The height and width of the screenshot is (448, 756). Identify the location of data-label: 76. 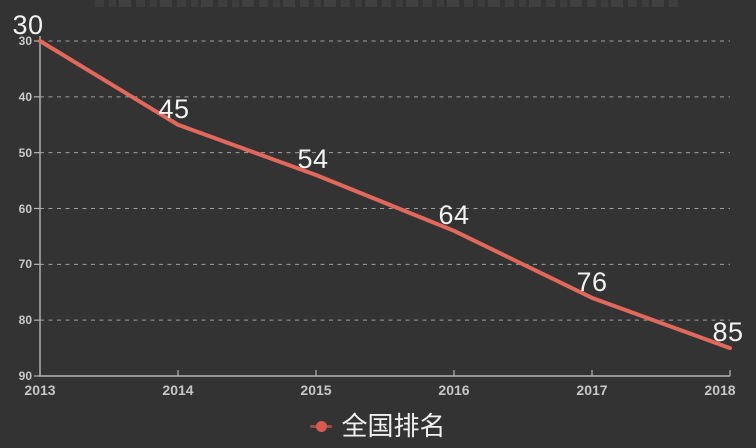
(592, 281).